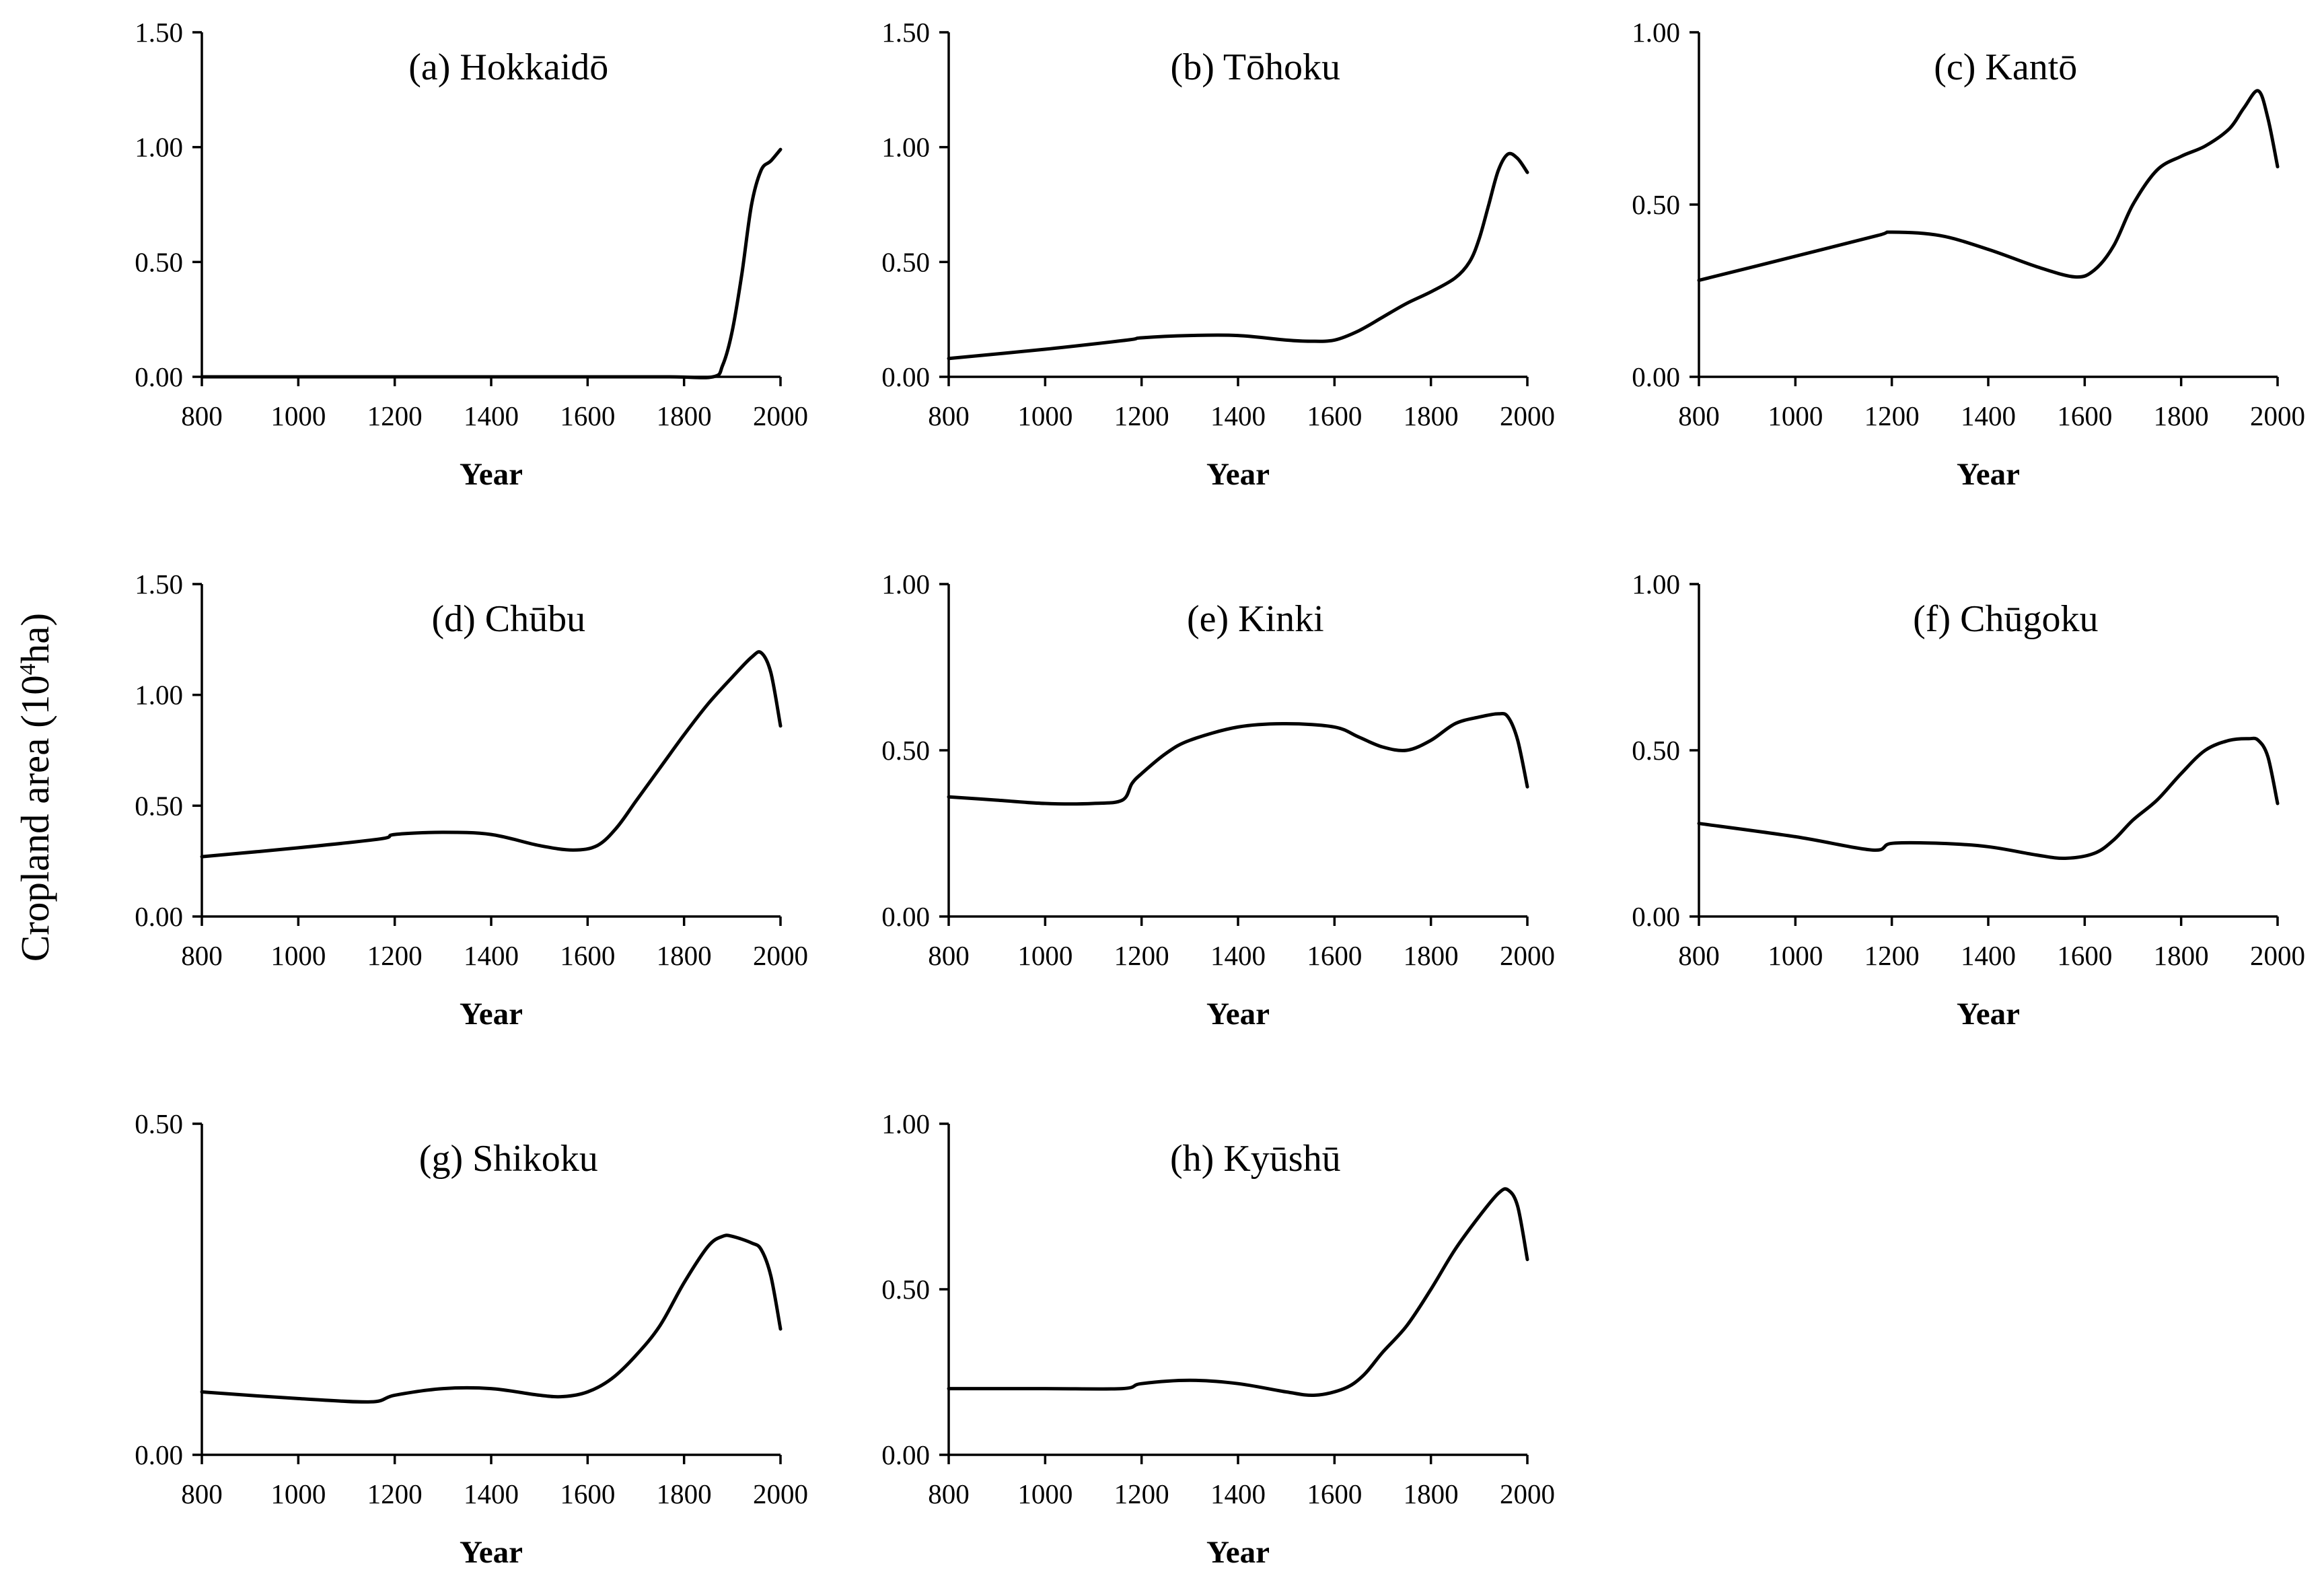  Describe the element at coordinates (491, 754) in the screenshot. I see `series-line-chubu` at that location.